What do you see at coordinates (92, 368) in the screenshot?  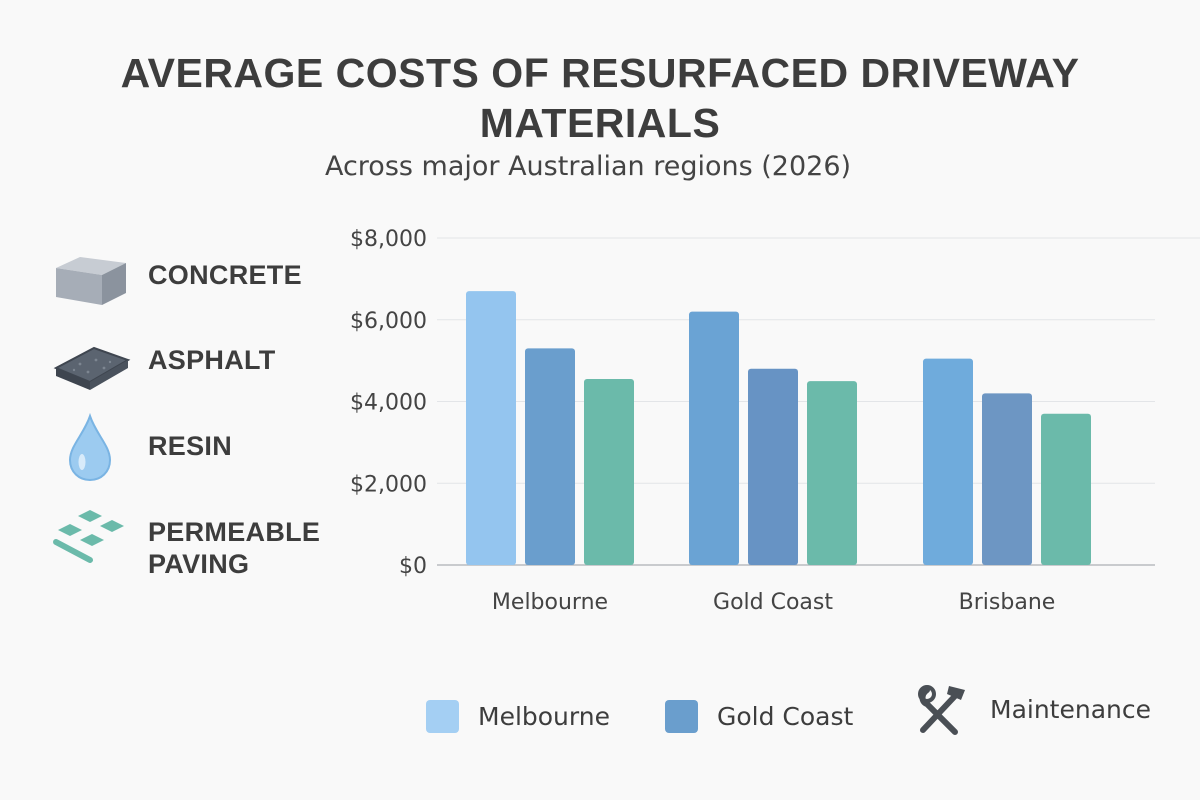 I see `asphalt-slab-icon` at bounding box center [92, 368].